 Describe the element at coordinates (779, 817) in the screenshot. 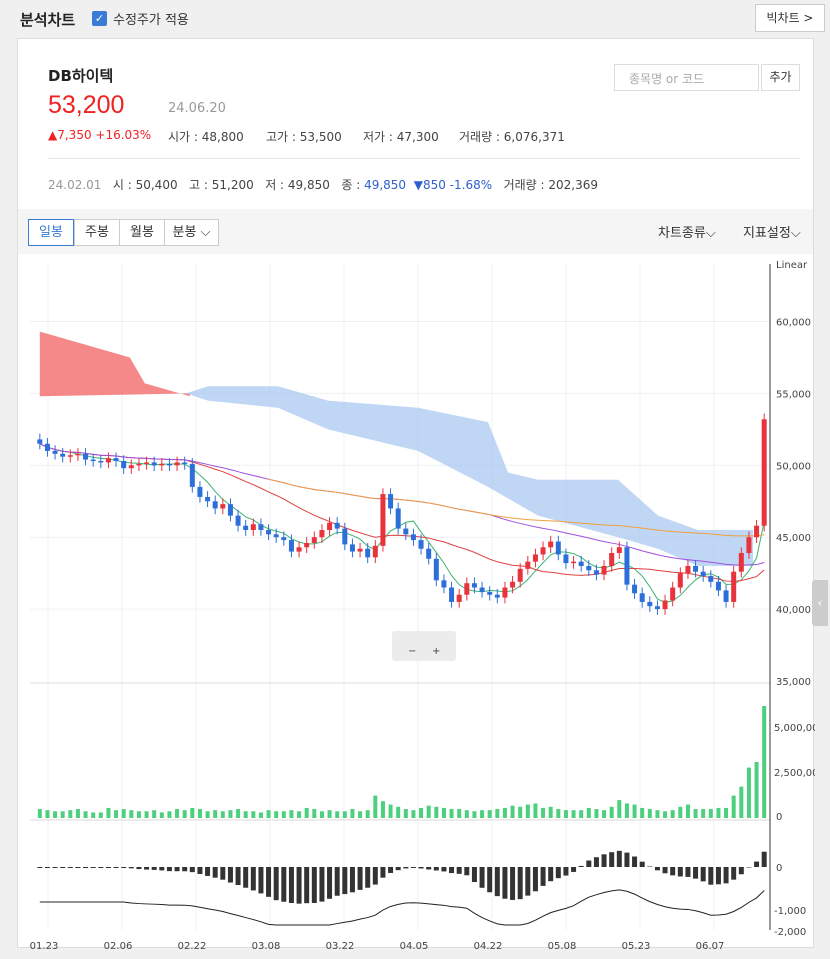

I see `volume-tick: 0` at that location.